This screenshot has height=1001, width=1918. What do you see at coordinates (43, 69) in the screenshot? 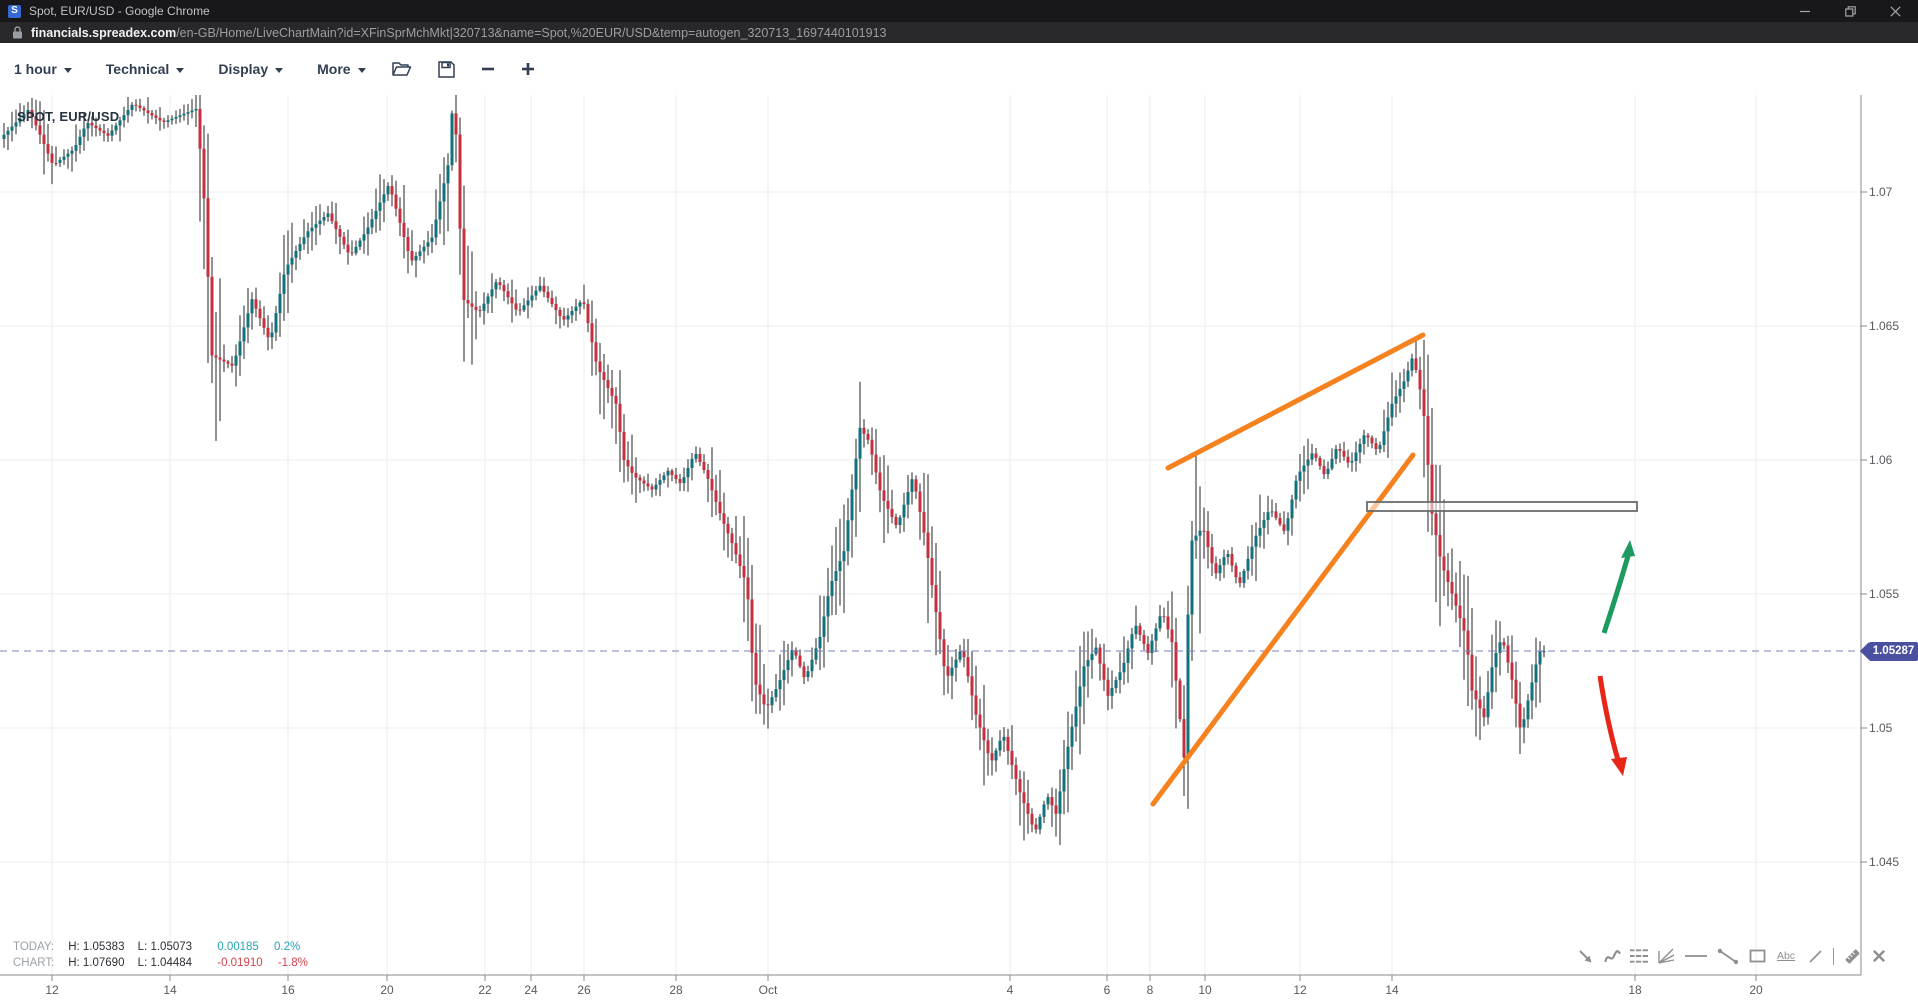
I see `timeframe-menu: 1 hour` at bounding box center [43, 69].